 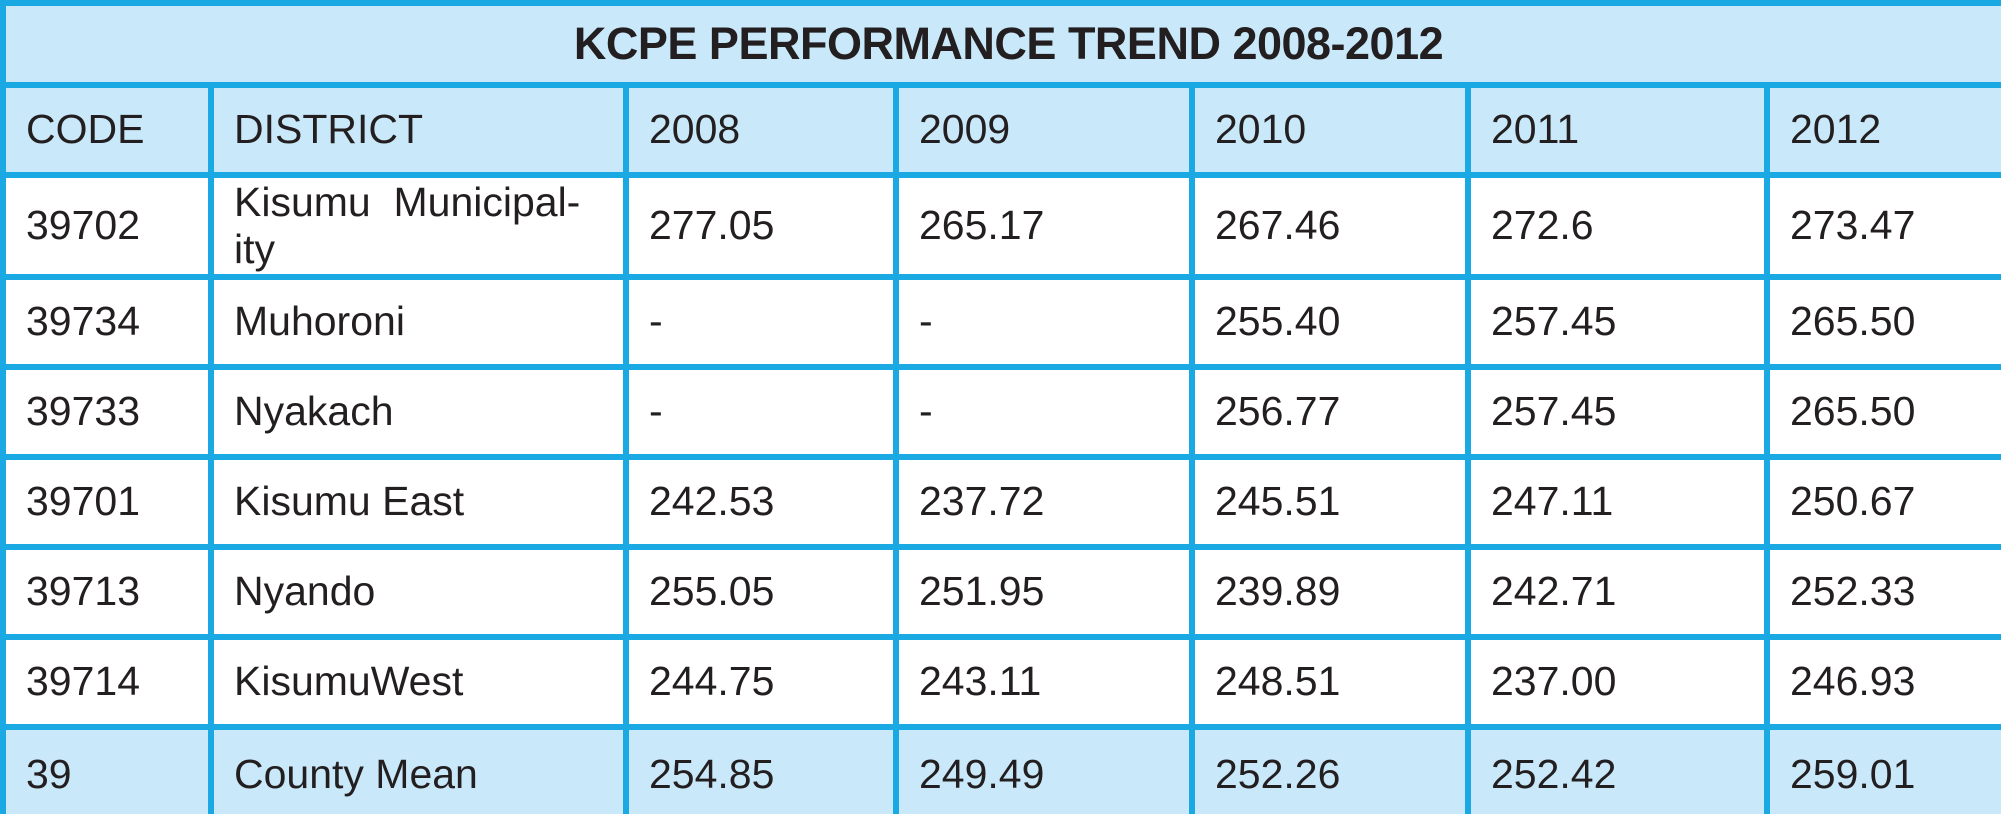 What do you see at coordinates (418, 502) in the screenshot?
I see `cell-district: Kisumu East` at bounding box center [418, 502].